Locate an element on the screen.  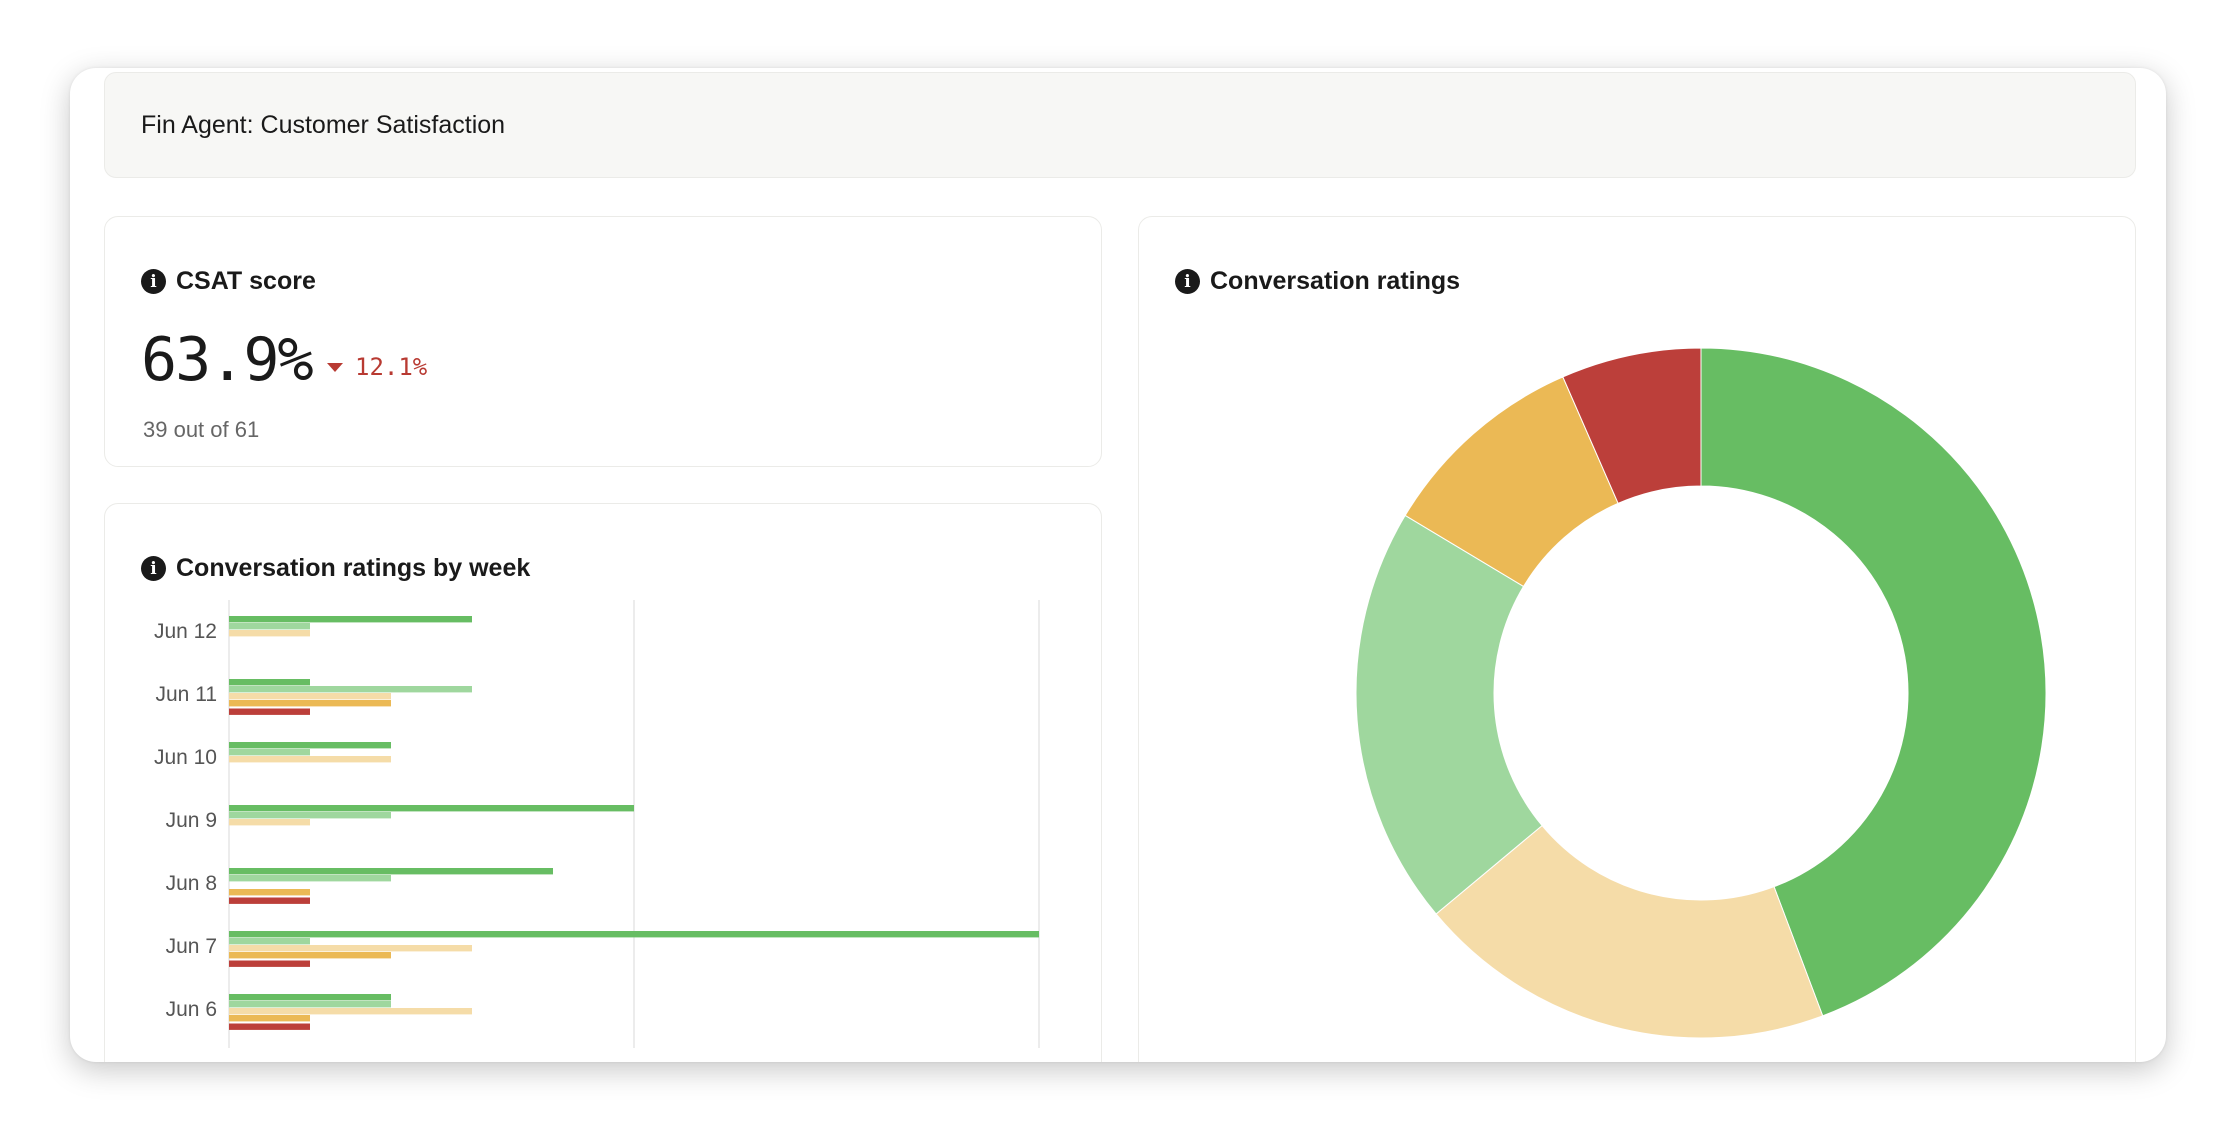
tick-label: Jun 12 is located at coordinates (185, 631).